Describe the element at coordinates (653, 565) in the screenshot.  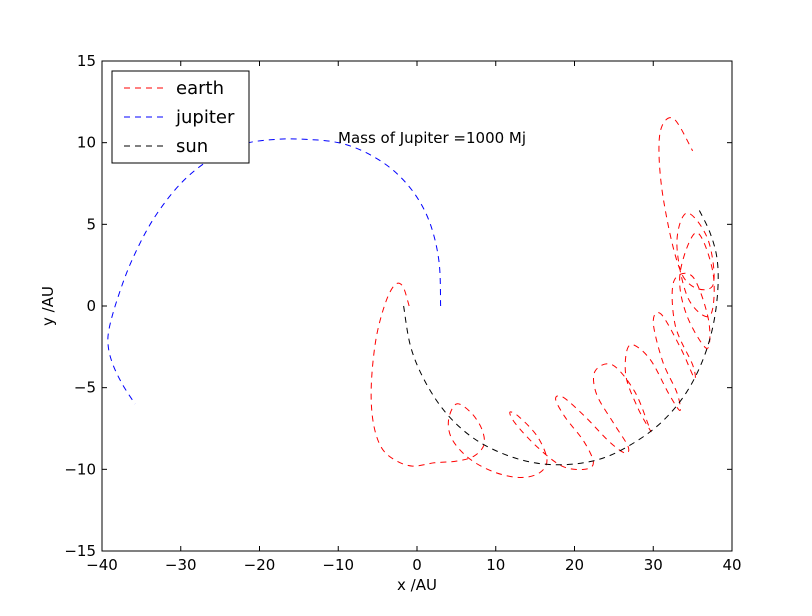
I see `x-tick-label: 30` at that location.